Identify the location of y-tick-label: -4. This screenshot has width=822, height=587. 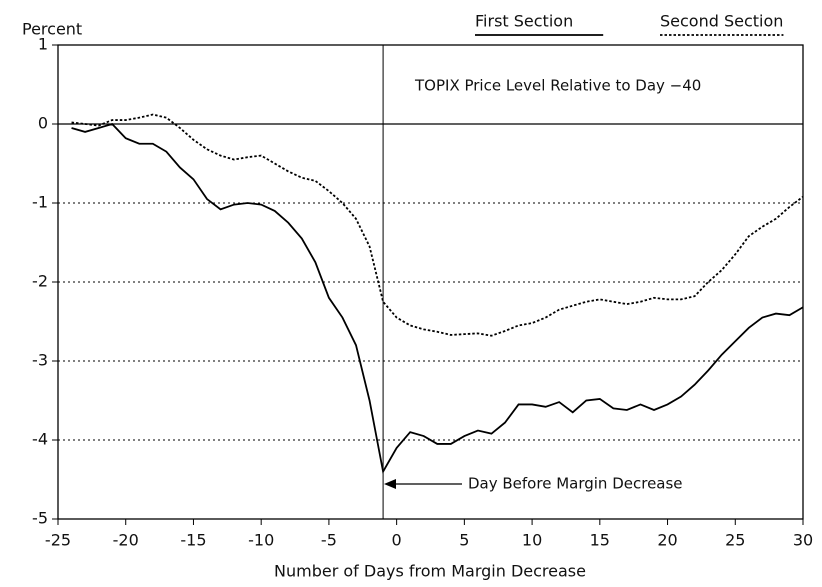
(40, 439).